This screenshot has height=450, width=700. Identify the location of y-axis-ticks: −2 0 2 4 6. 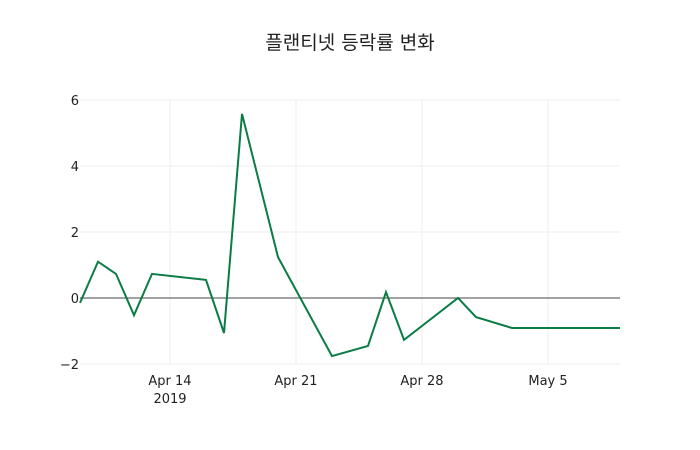
(69, 233).